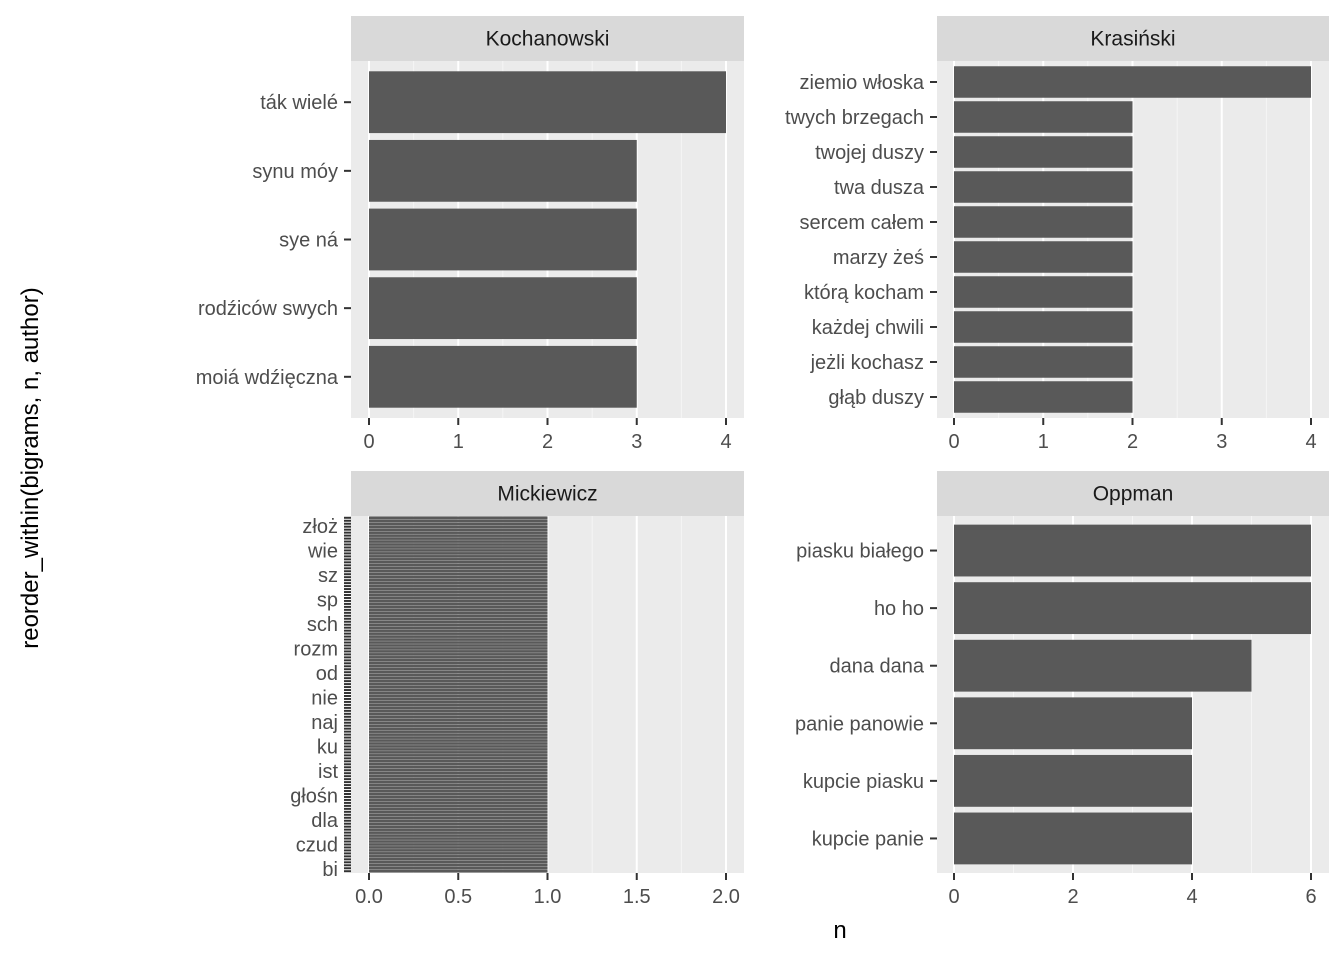 The width and height of the screenshot is (1344, 960). I want to click on facet-strip-label: Mickiewicz, so click(547, 494).